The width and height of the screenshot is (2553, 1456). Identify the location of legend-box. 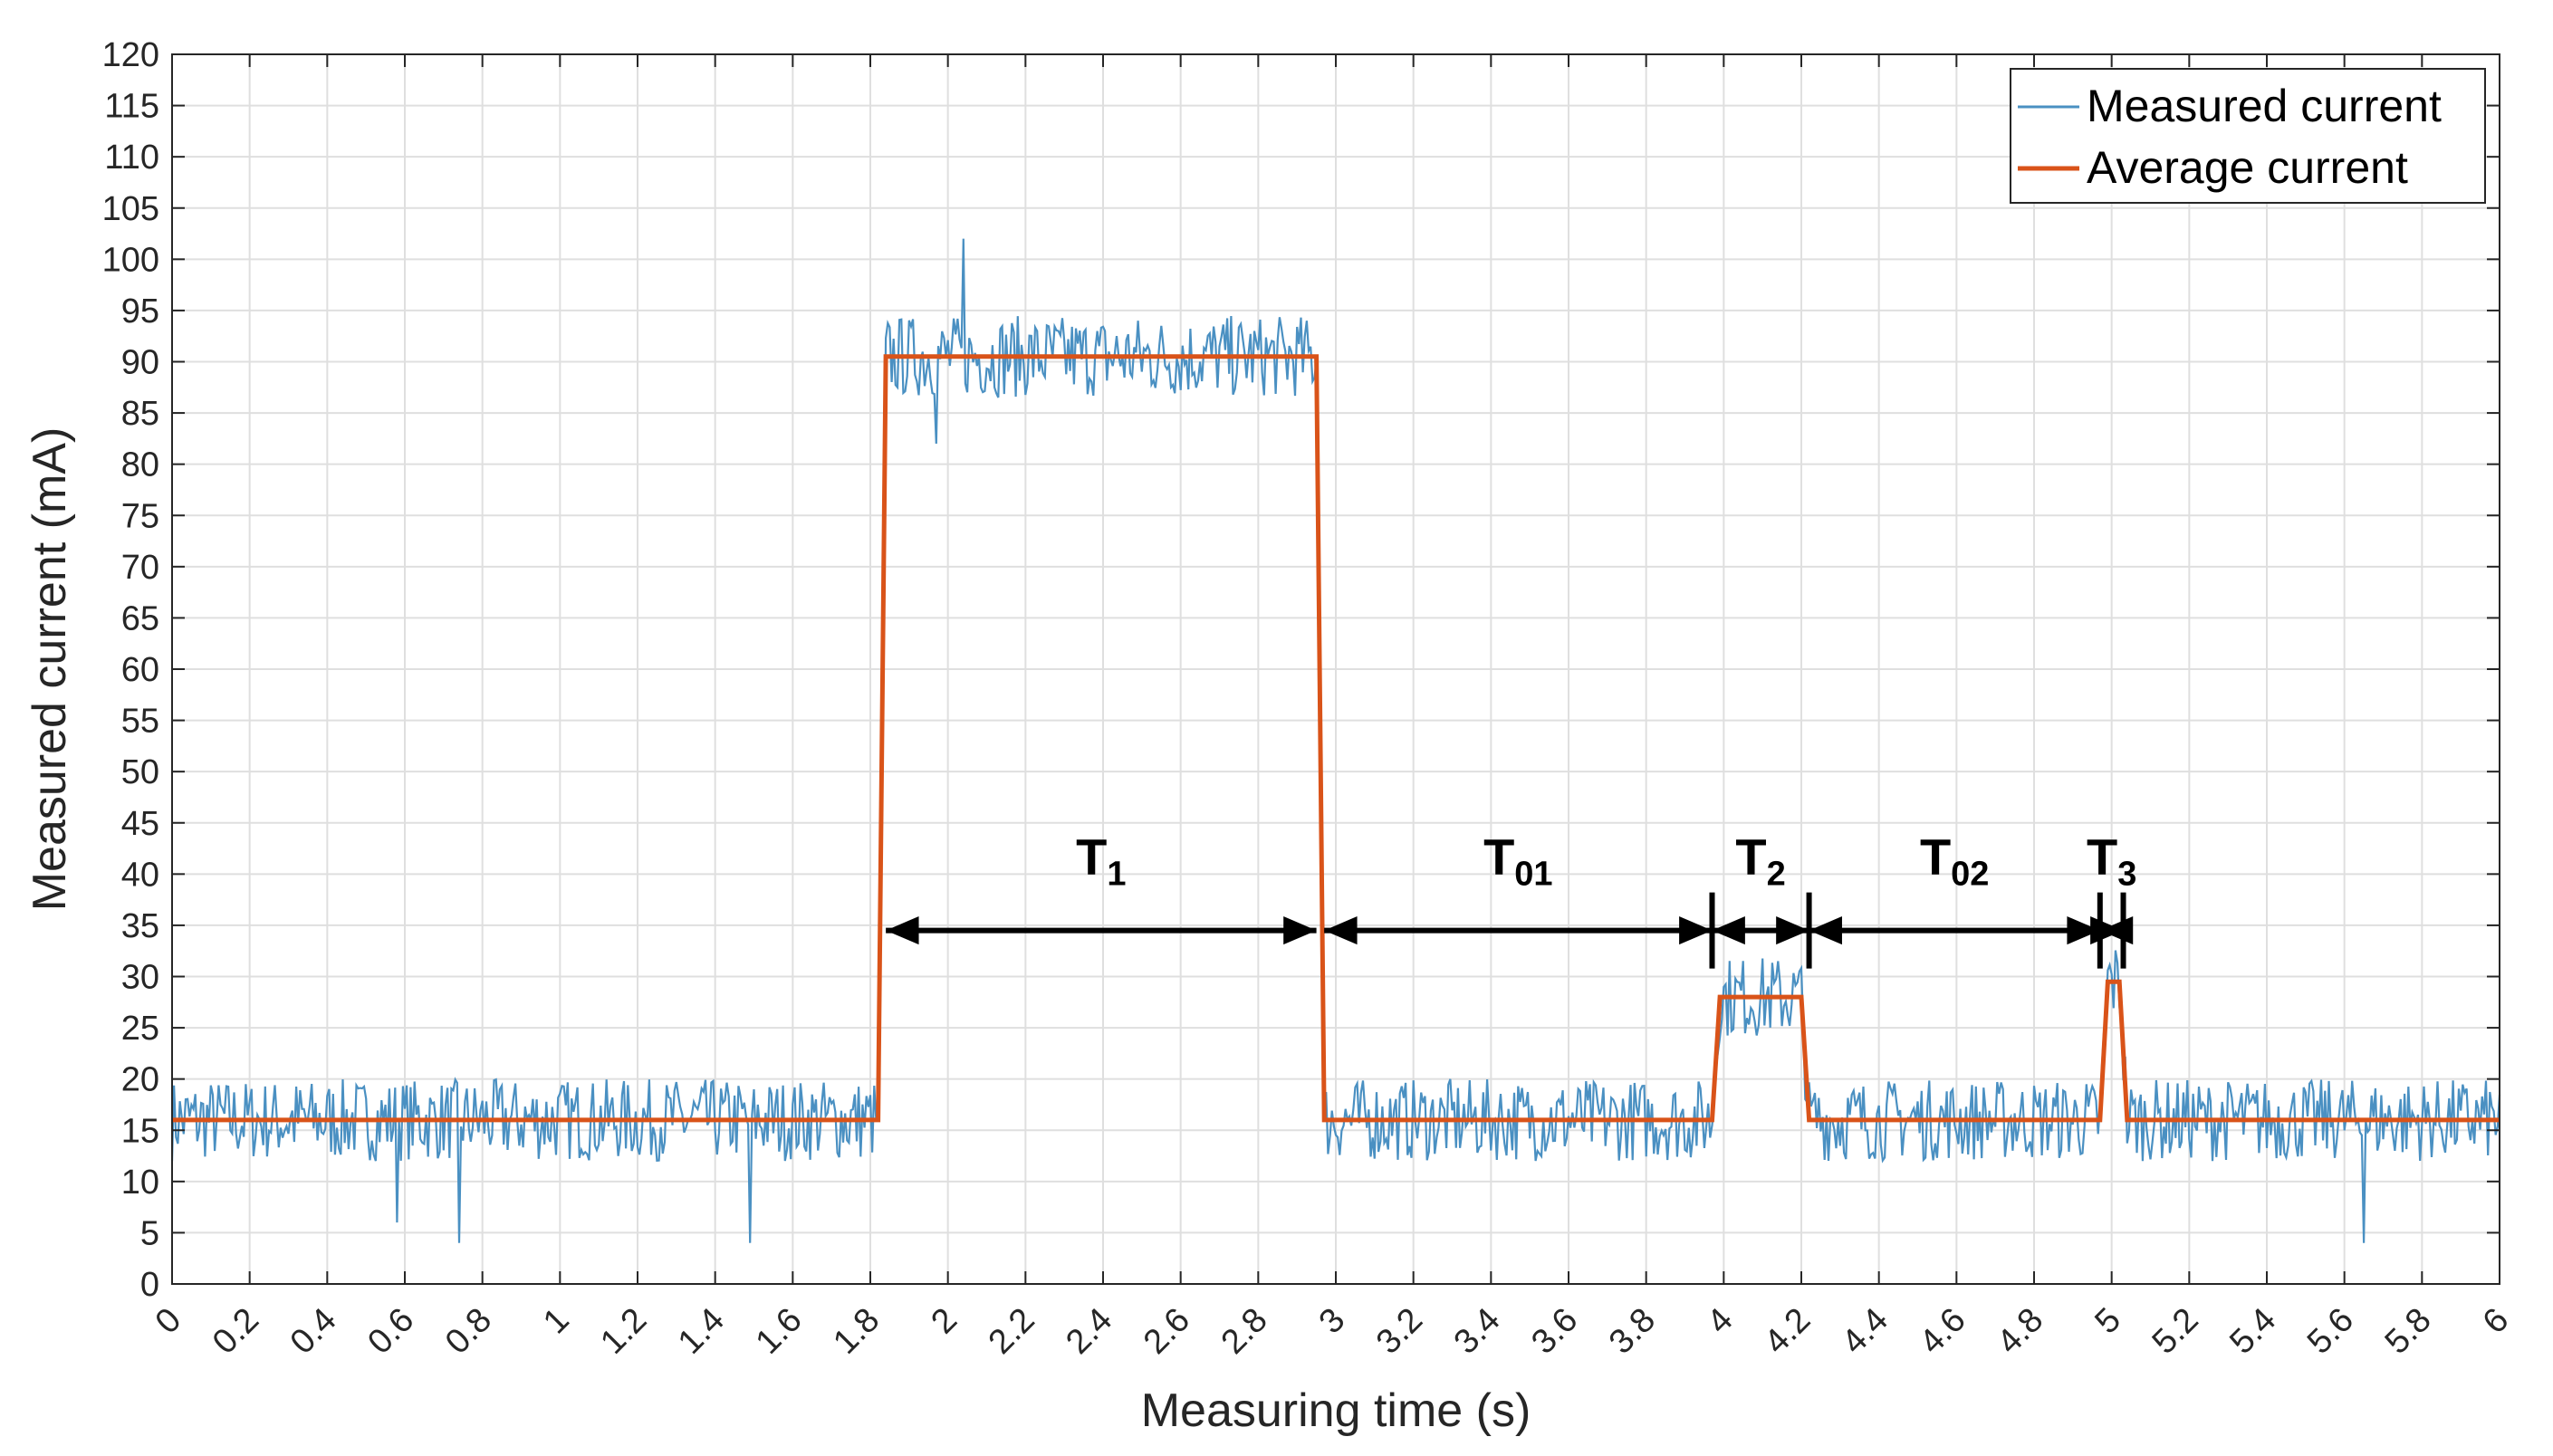
(2248, 136).